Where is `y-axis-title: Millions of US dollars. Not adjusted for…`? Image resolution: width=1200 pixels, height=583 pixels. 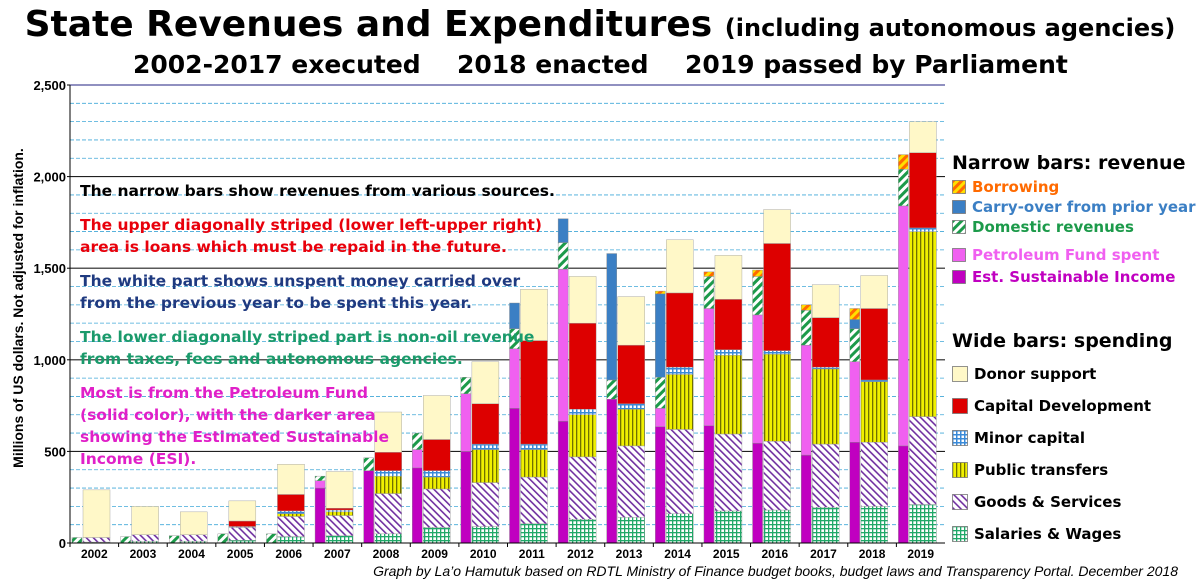 y-axis-title: Millions of US dollars. Not adjusted for… is located at coordinates (18, 308).